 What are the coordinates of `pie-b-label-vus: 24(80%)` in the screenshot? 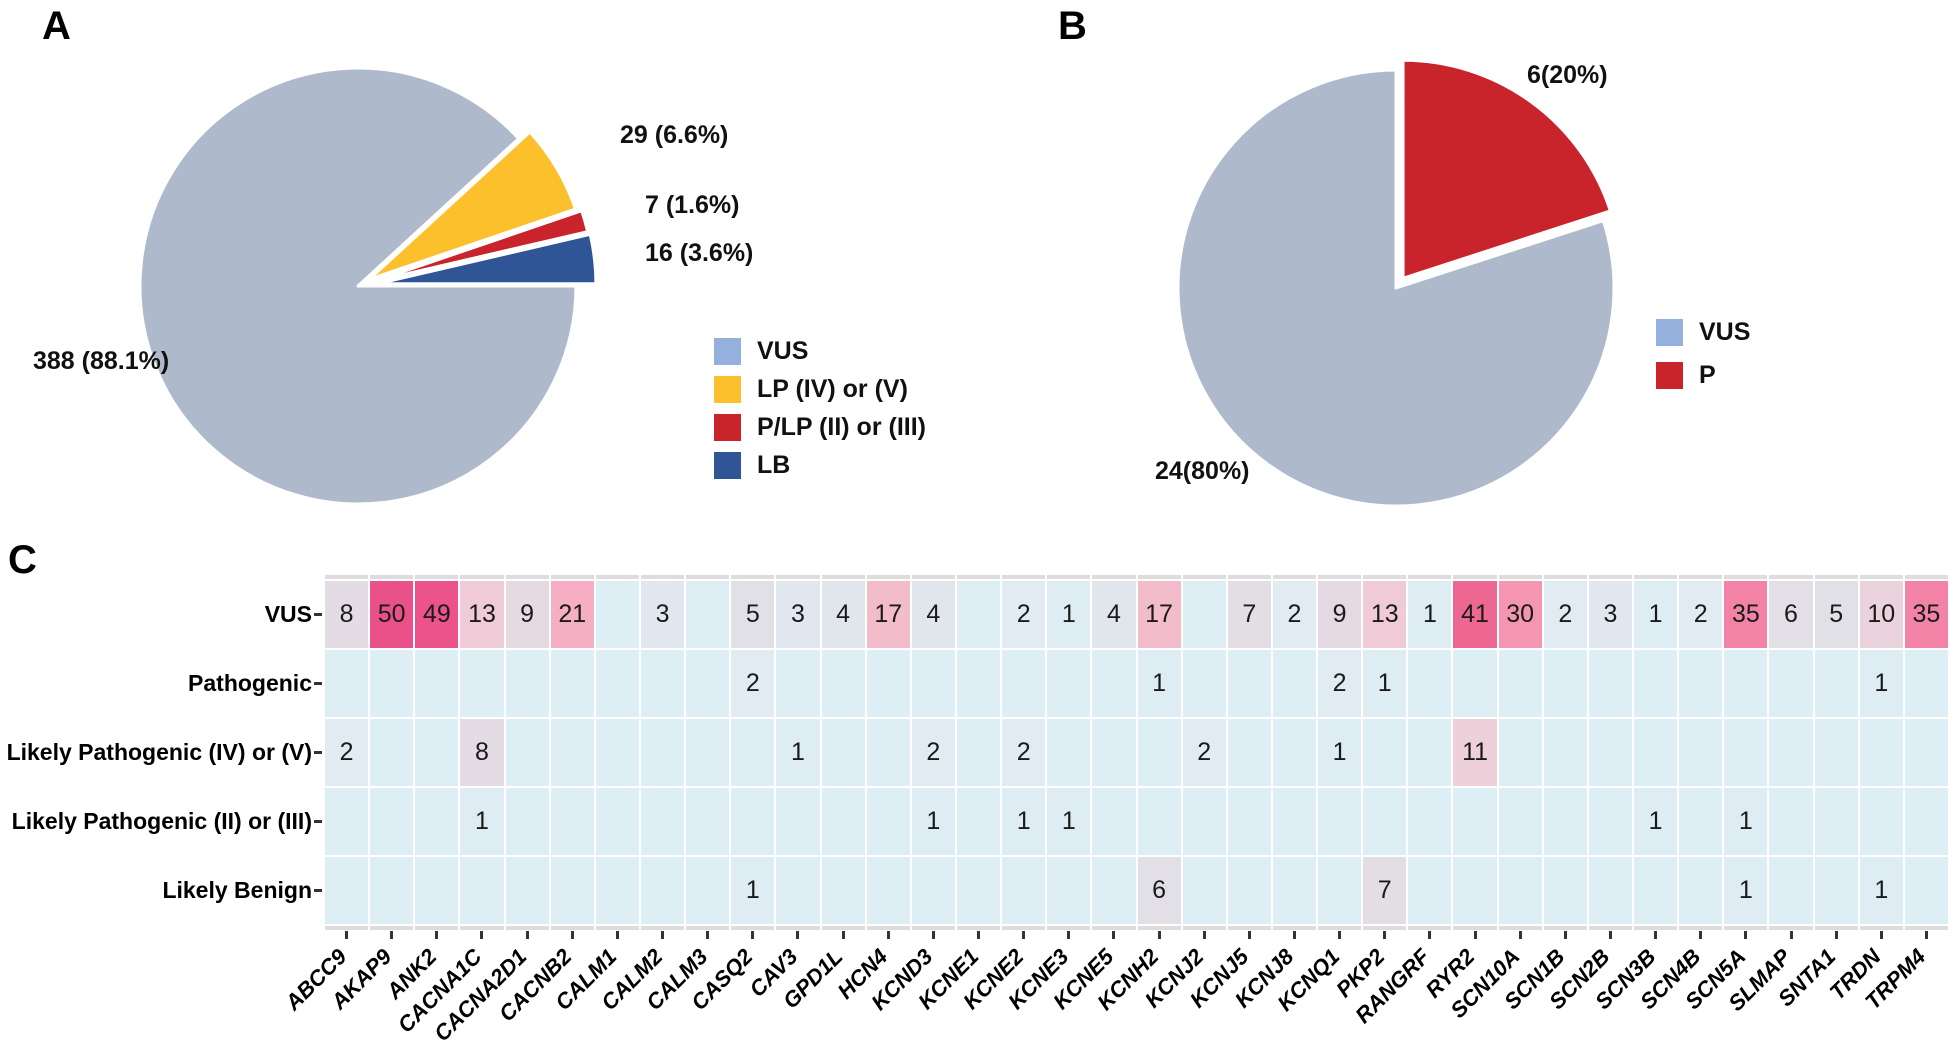 It's located at (1202, 471).